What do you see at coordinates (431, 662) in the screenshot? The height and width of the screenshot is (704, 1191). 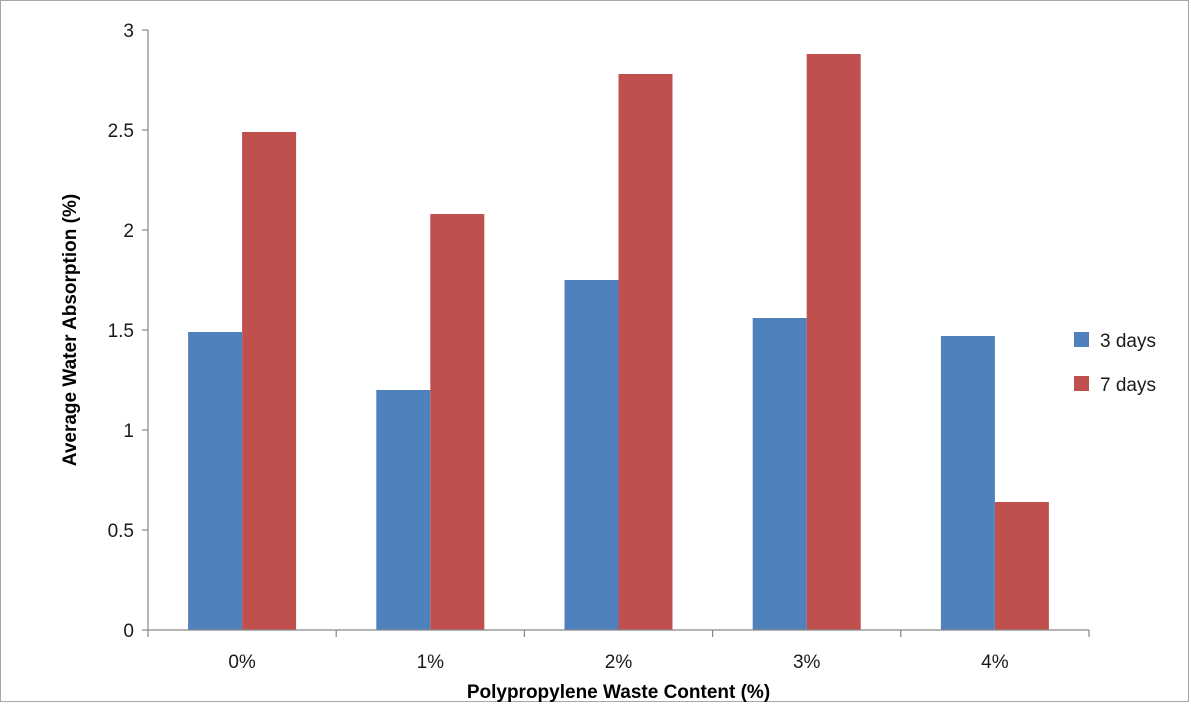 I see `x-tick-label: 1%` at bounding box center [431, 662].